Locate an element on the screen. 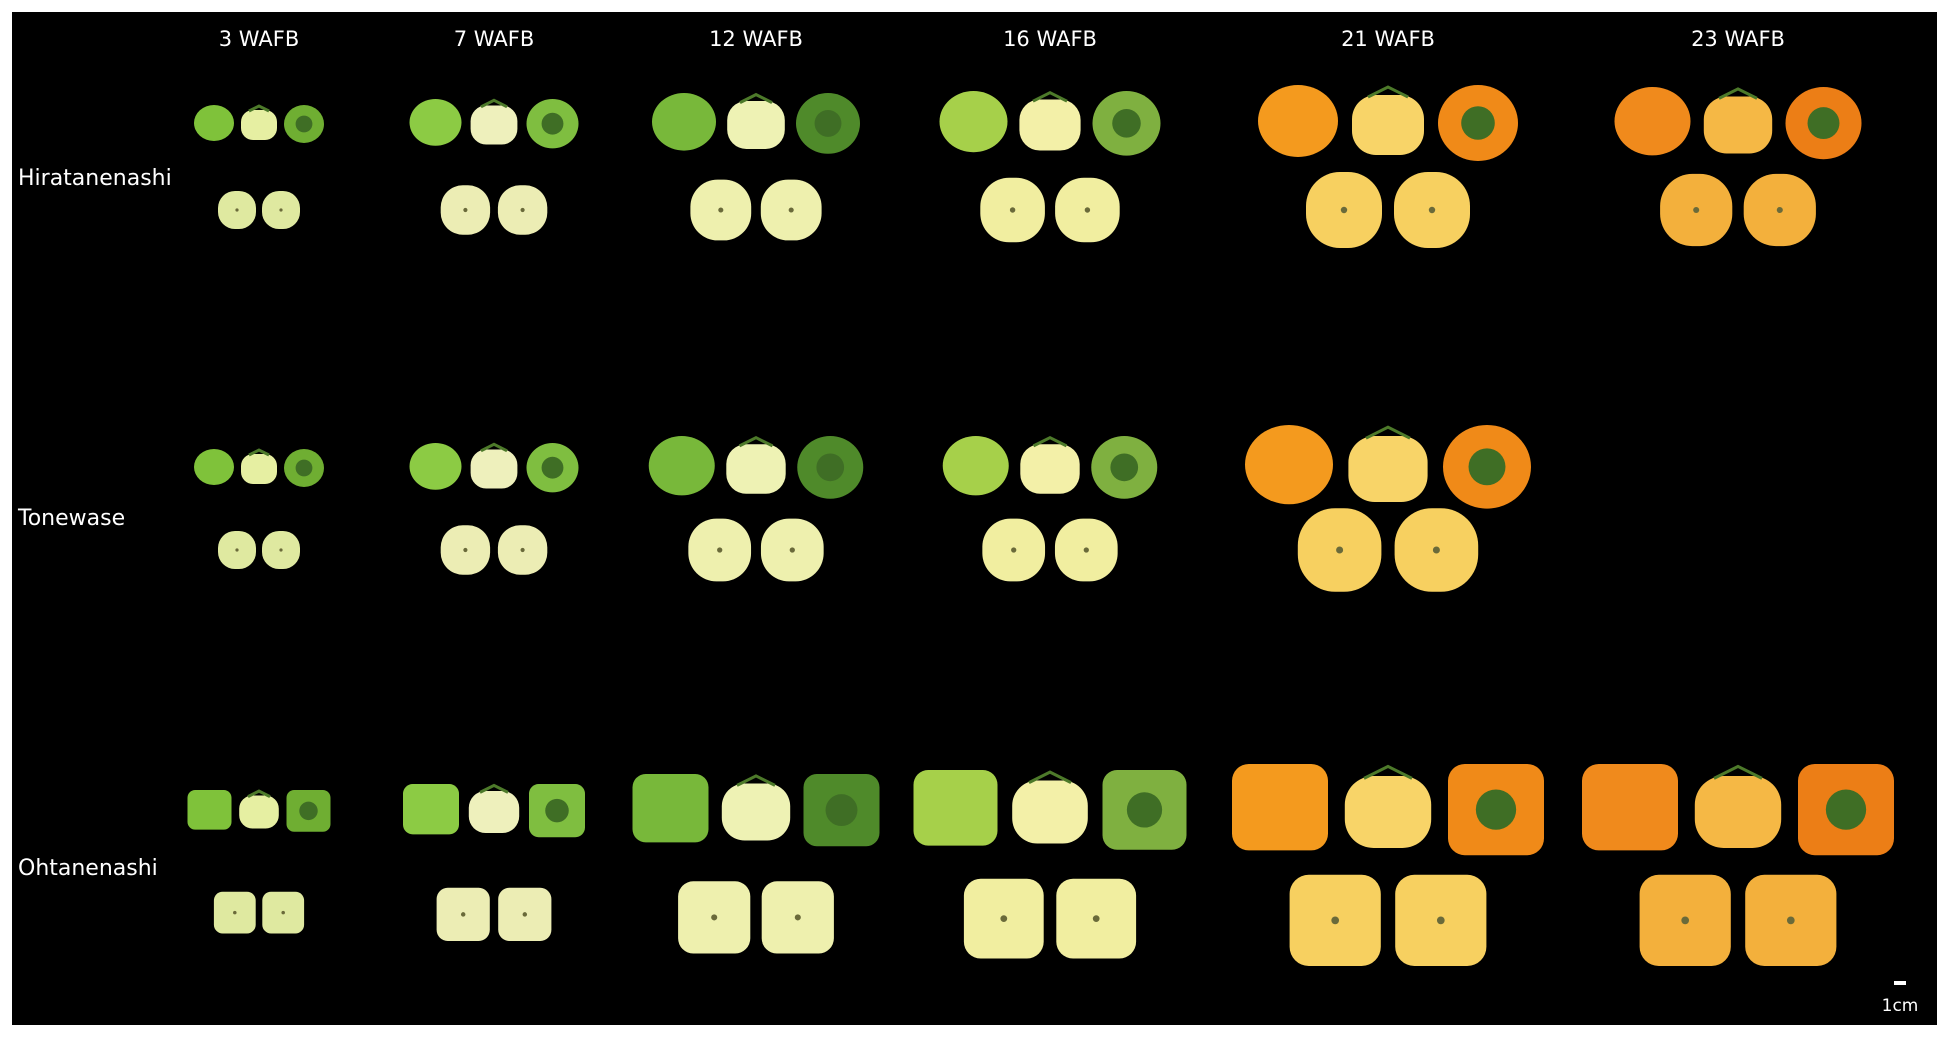 The width and height of the screenshot is (1949, 1043). row-label: Ohtanenashi is located at coordinates (88, 868).